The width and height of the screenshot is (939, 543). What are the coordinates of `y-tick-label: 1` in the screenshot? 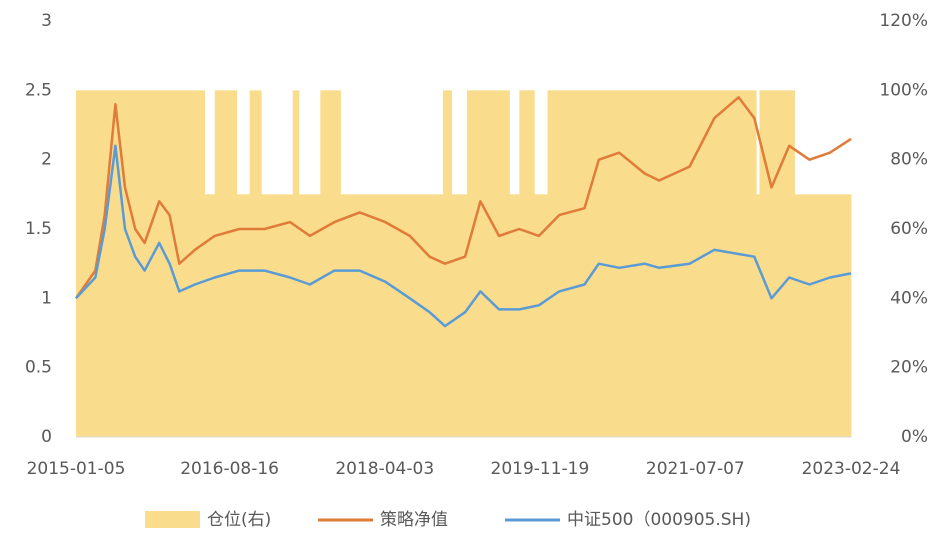 It's located at (46, 298).